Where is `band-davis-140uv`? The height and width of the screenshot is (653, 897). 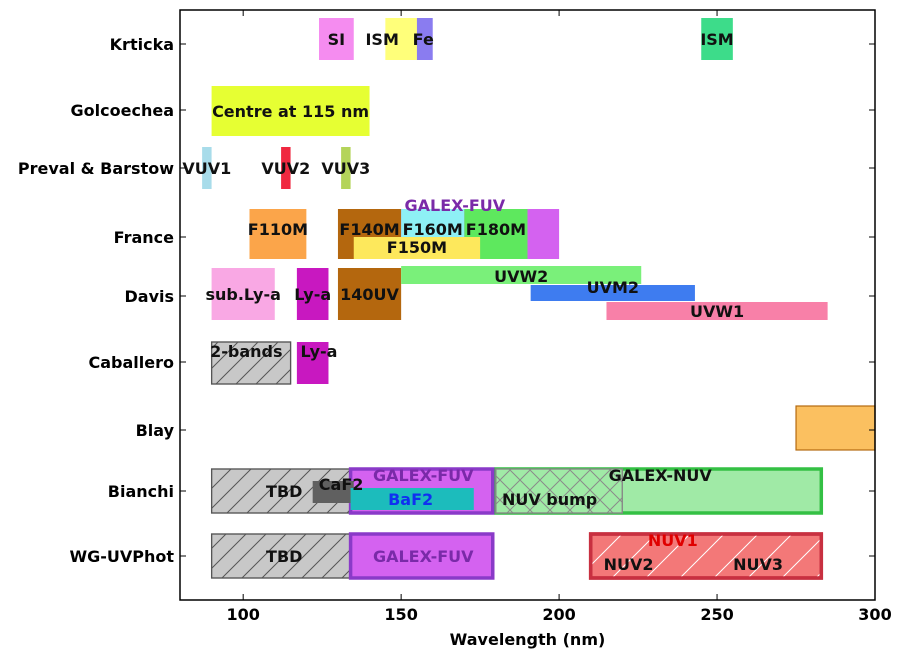
band-davis-140uv is located at coordinates (369, 294).